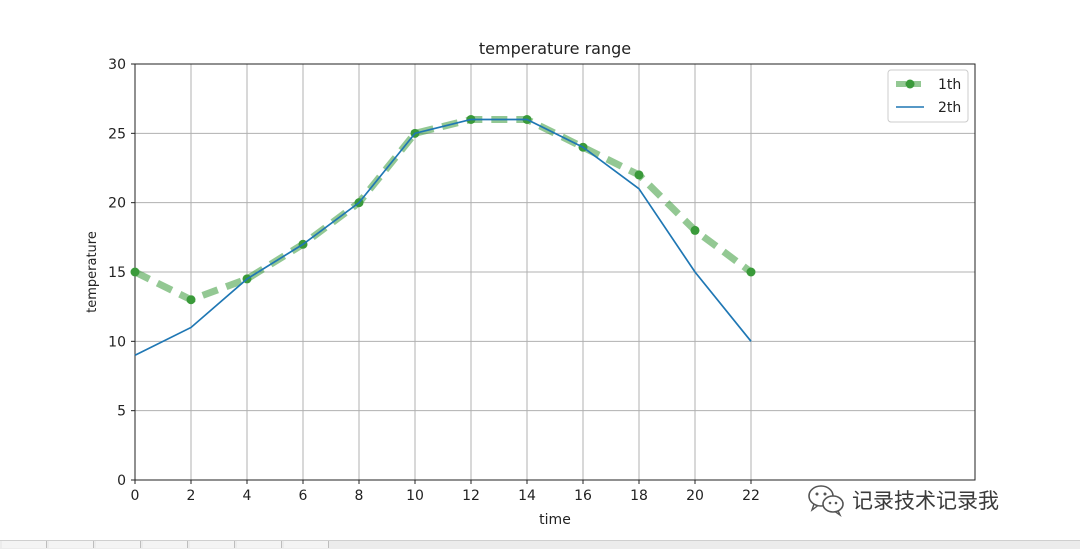  Describe the element at coordinates (415, 496) in the screenshot. I see `x-tick-label: 10` at that location.